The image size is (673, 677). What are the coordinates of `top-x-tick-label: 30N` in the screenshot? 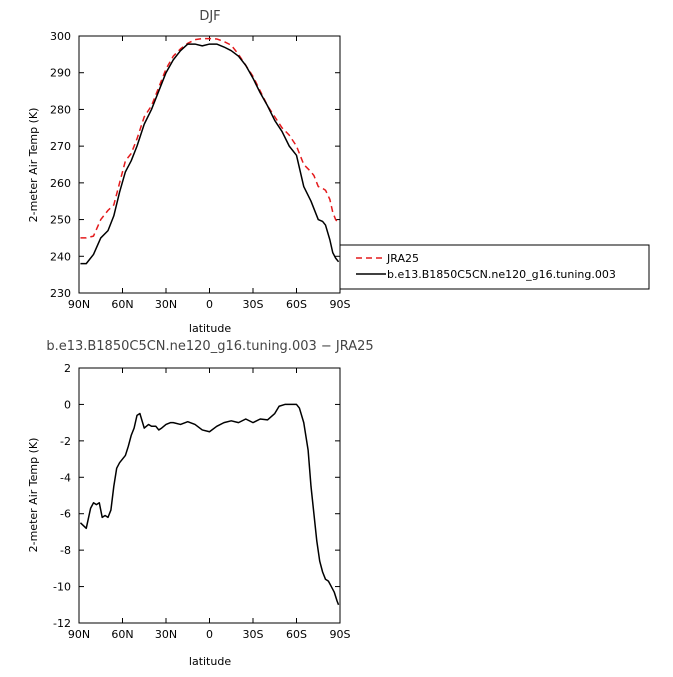 It's located at (166, 304).